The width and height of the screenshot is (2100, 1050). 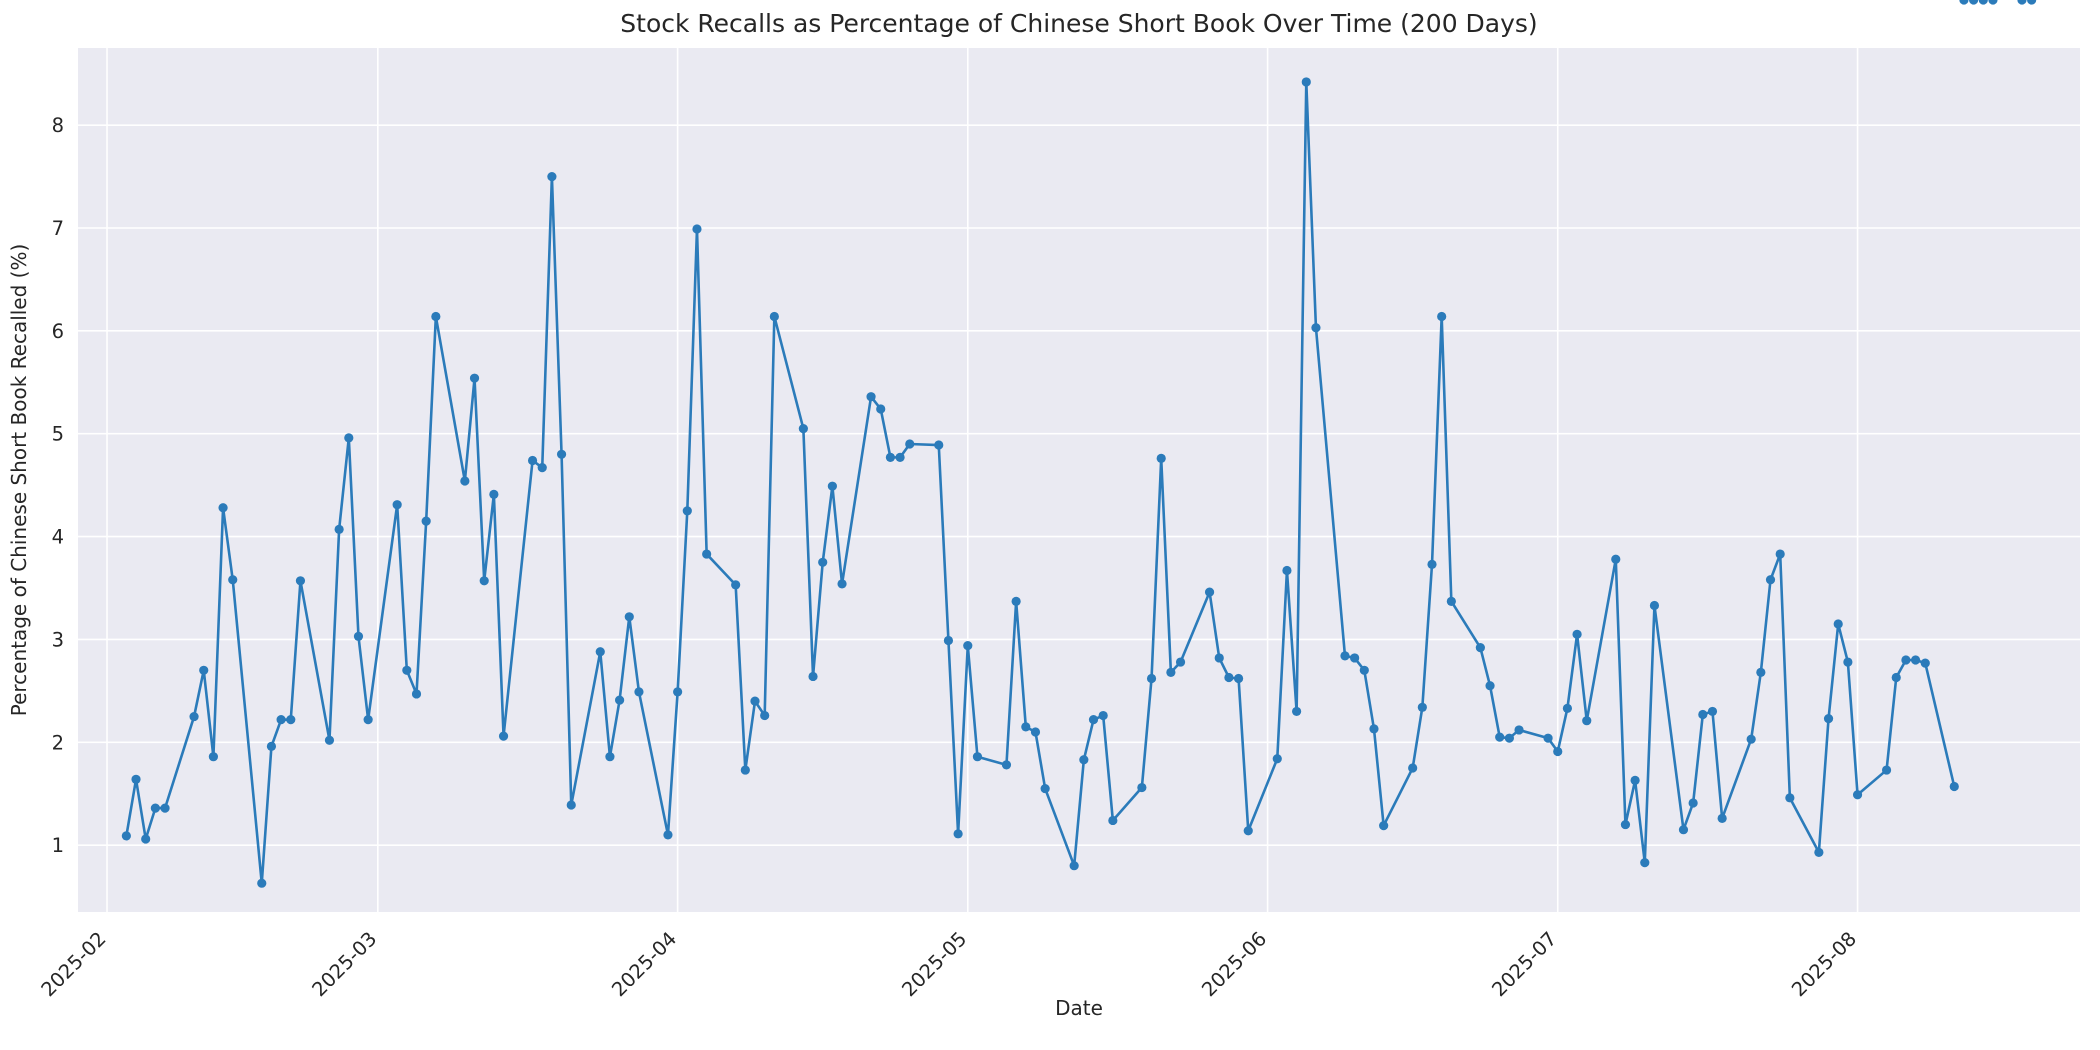 What do you see at coordinates (58, 845) in the screenshot?
I see `y-tick-label: 1` at bounding box center [58, 845].